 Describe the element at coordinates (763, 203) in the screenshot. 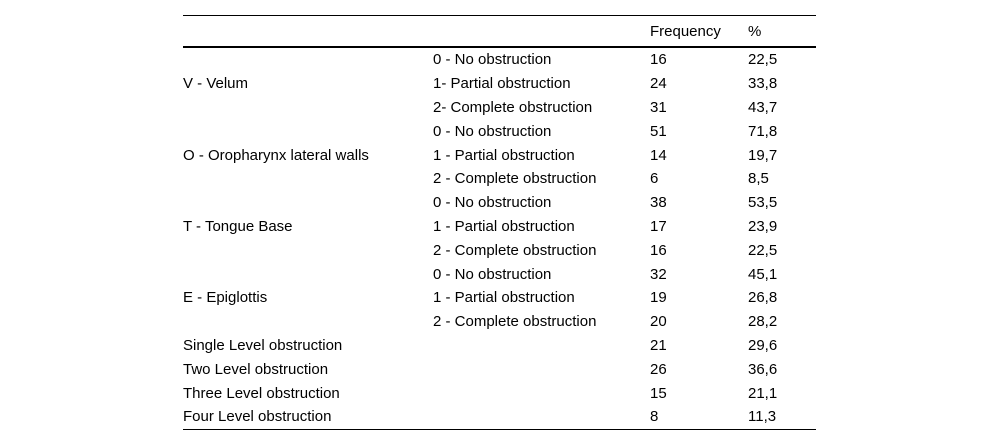

I see `percent-value: 53,5` at that location.